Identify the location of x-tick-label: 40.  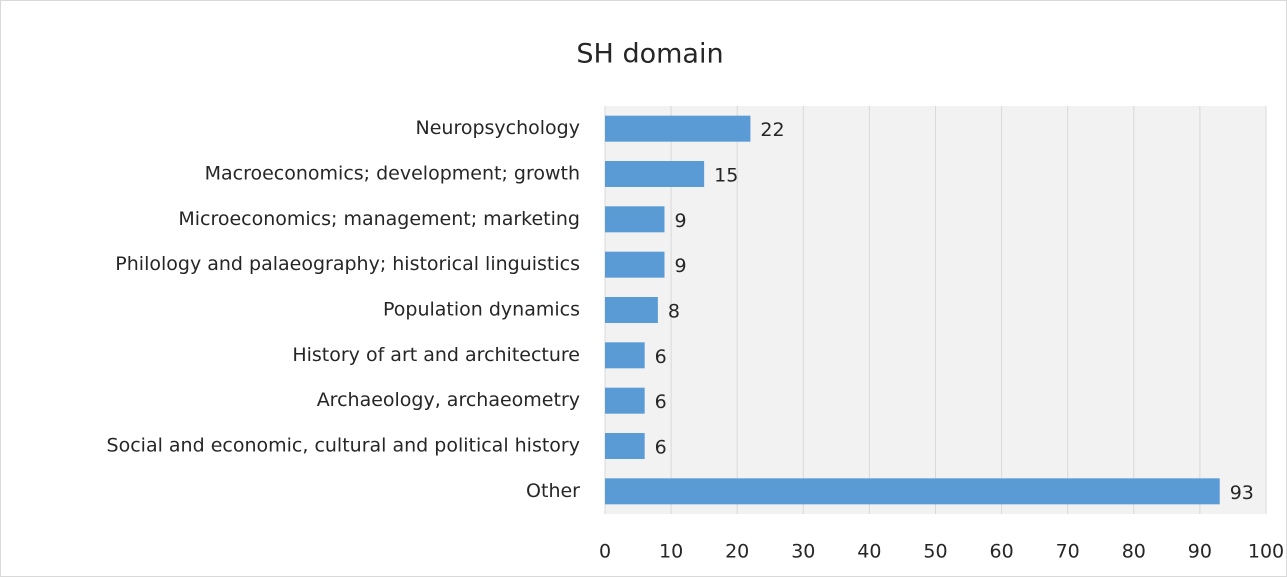
(869, 552).